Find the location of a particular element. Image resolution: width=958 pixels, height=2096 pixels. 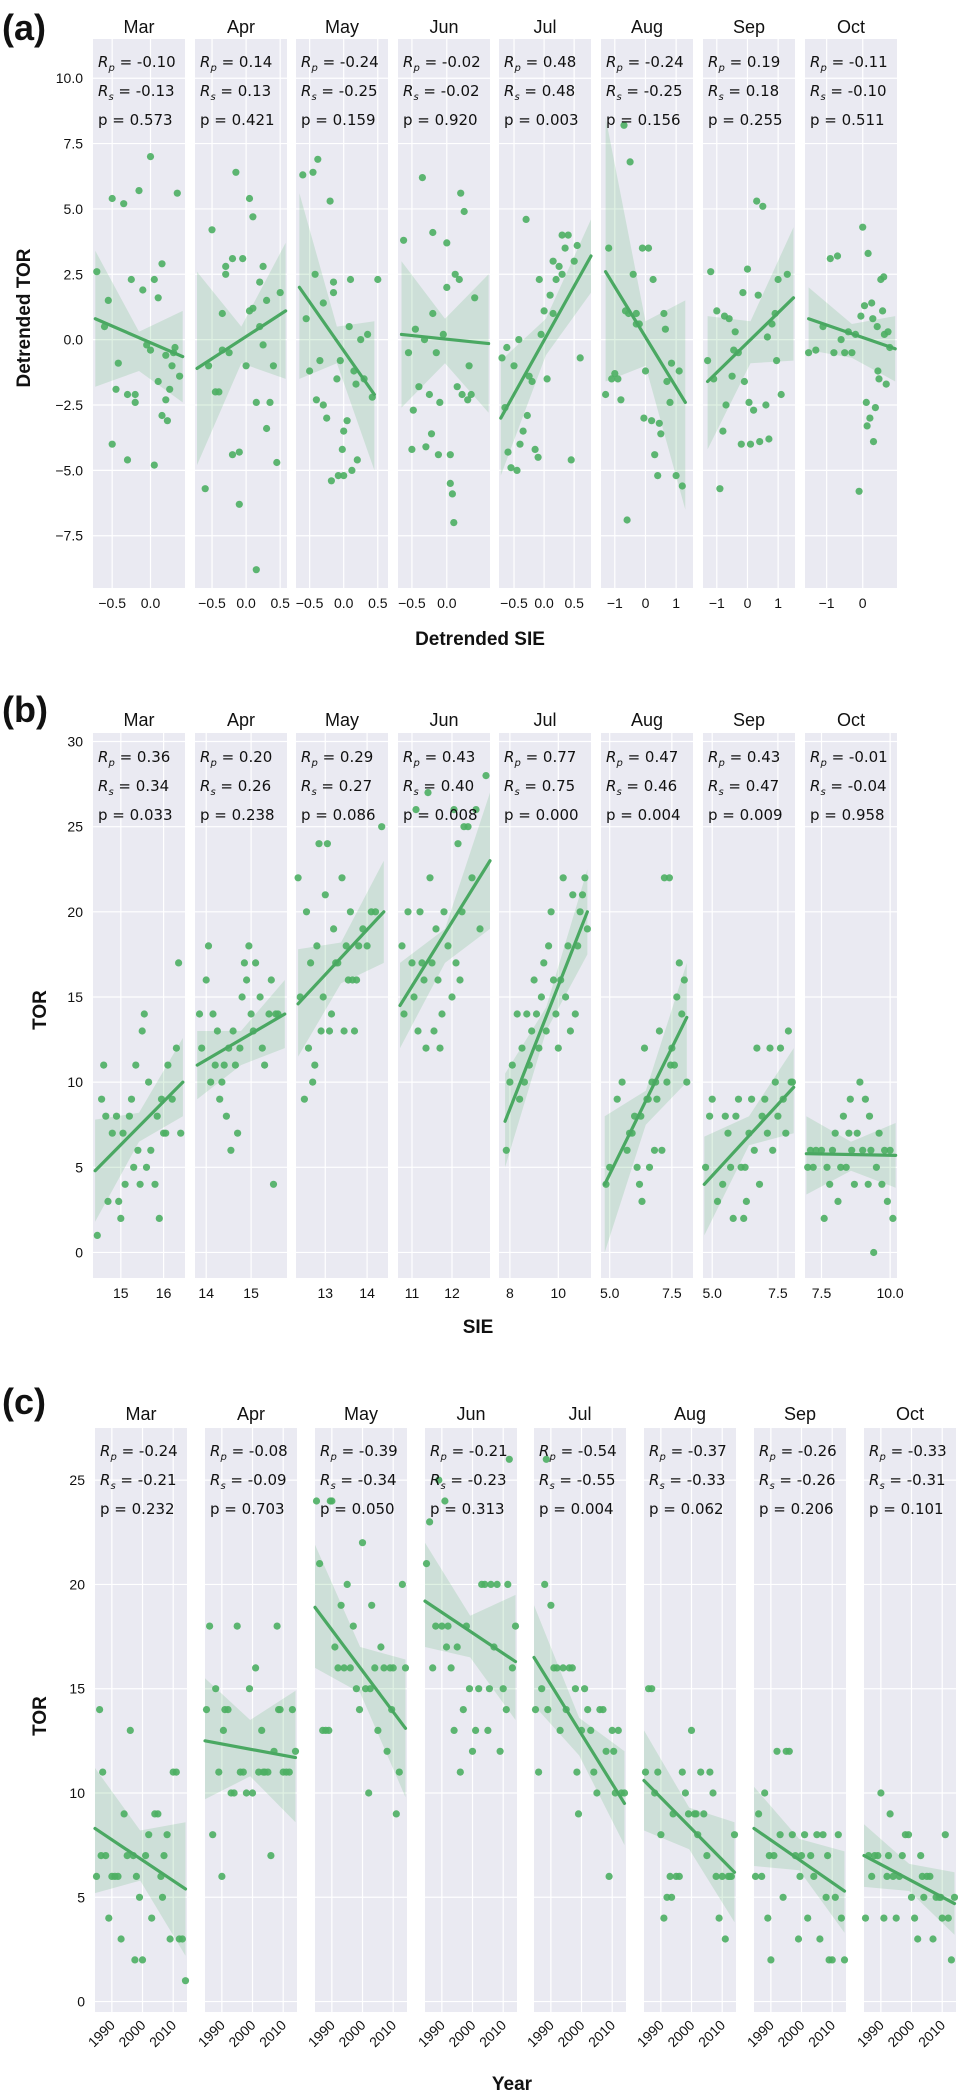

x-tick-label: 0.0 is located at coordinates (447, 603).